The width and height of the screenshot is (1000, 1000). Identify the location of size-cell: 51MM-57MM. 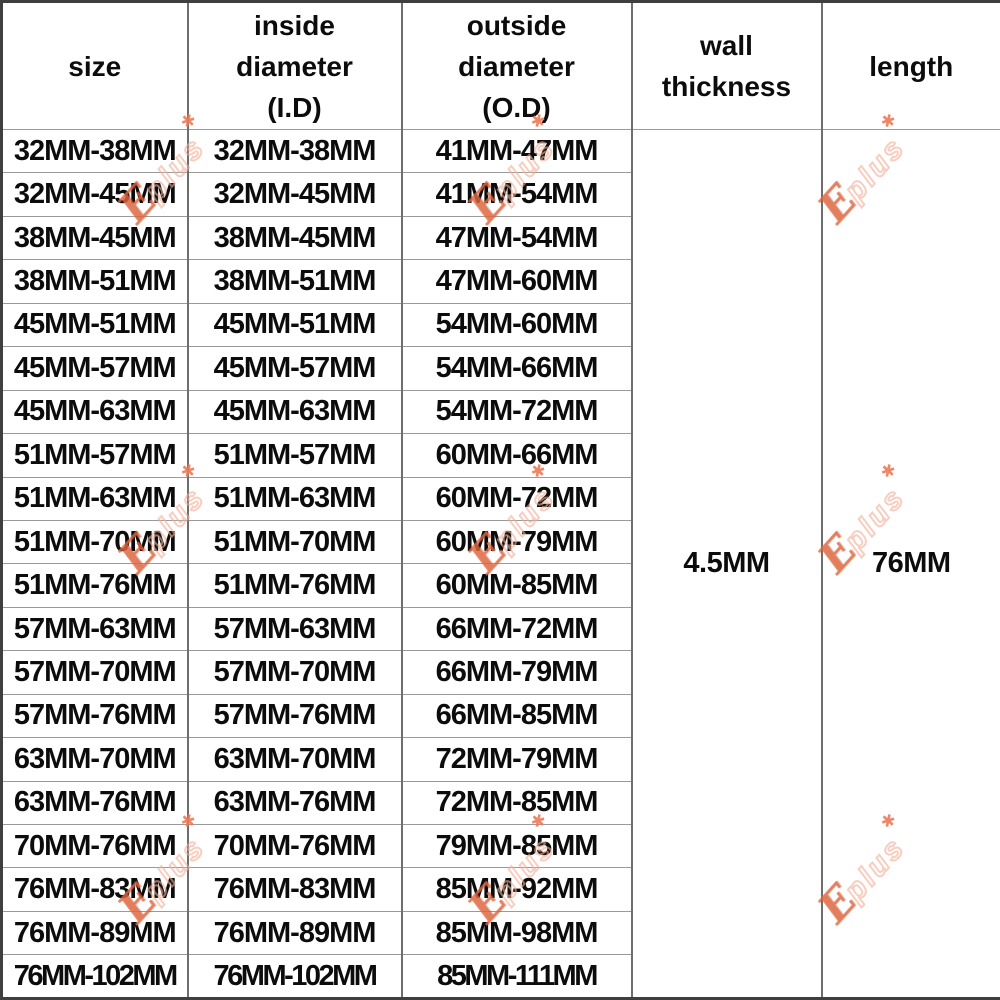
(94, 455).